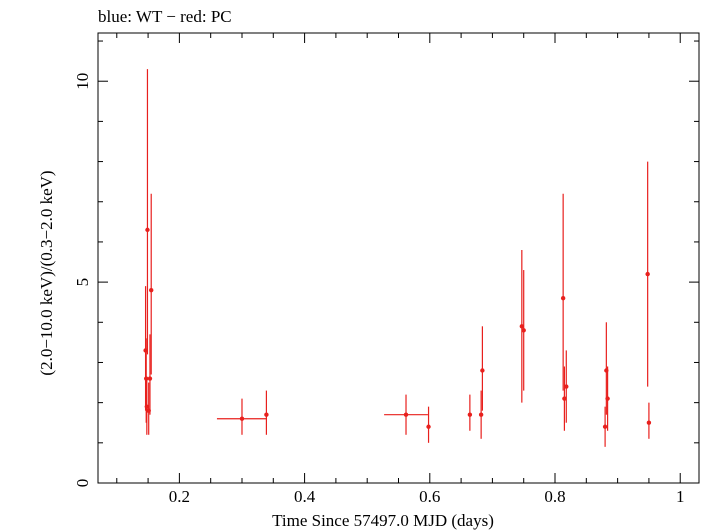 This screenshot has width=705, height=532. What do you see at coordinates (680, 496) in the screenshot?
I see `x-tick-label: 1` at bounding box center [680, 496].